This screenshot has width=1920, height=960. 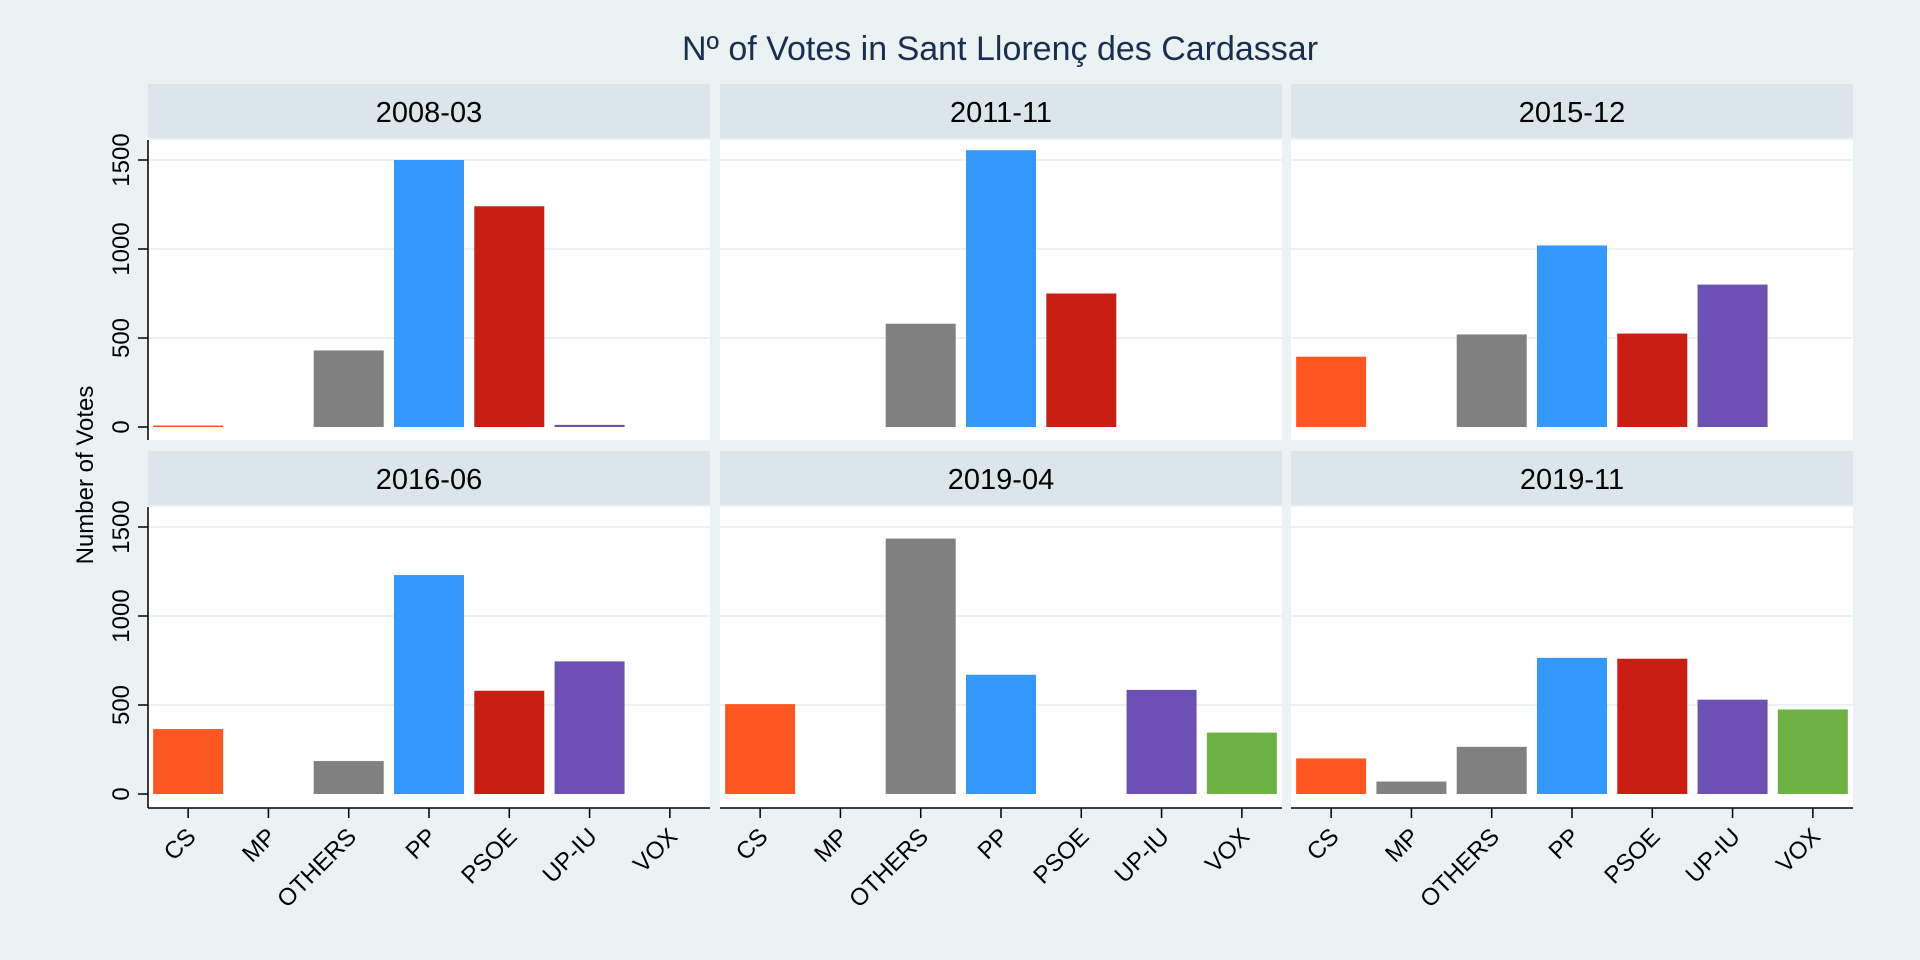 I want to click on panel-2015-12: 2015-12, so click(x=1572, y=262).